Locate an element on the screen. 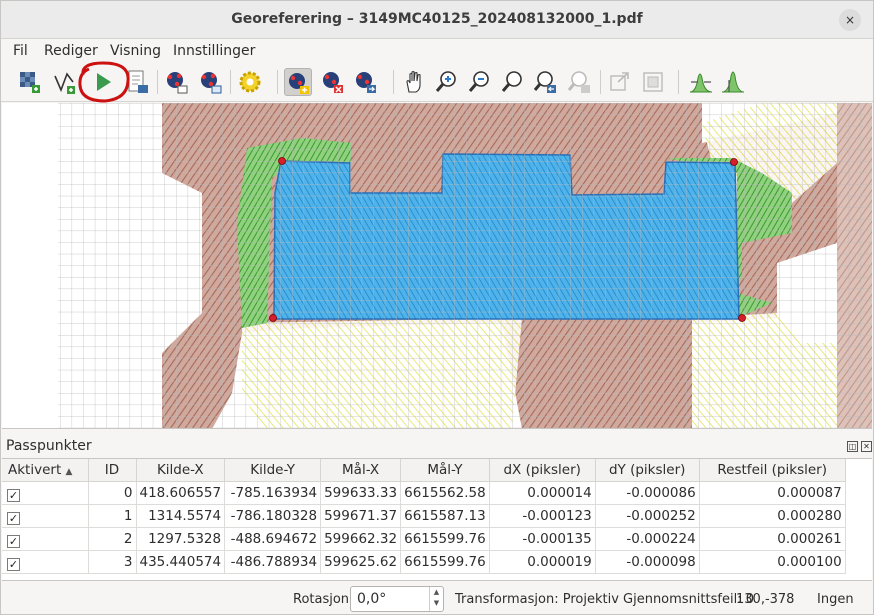 The height and width of the screenshot is (615, 874). menu-bar: Fil Rediger Visning Innstillinger is located at coordinates (437, 52).